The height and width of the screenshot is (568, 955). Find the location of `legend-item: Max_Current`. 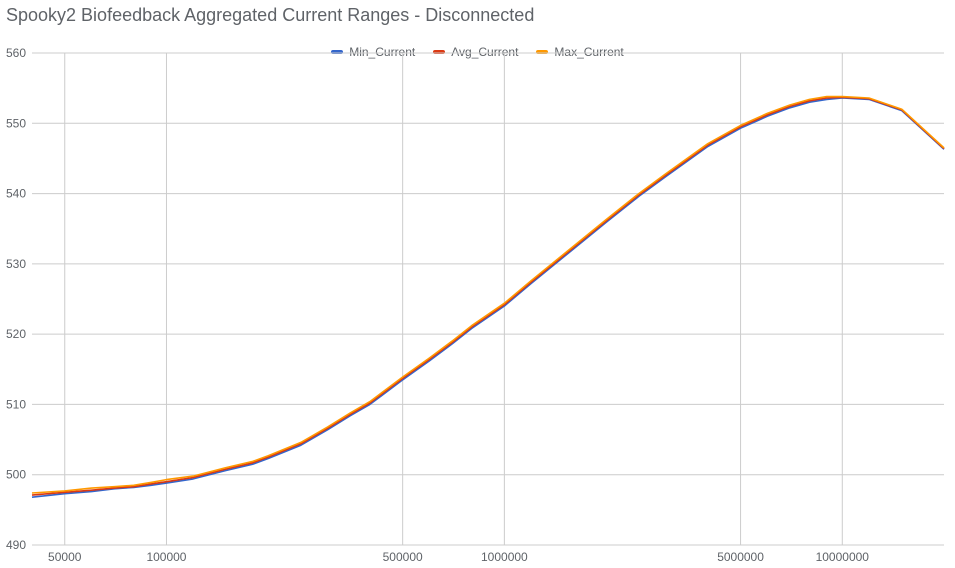

legend-item: Max_Current is located at coordinates (580, 52).